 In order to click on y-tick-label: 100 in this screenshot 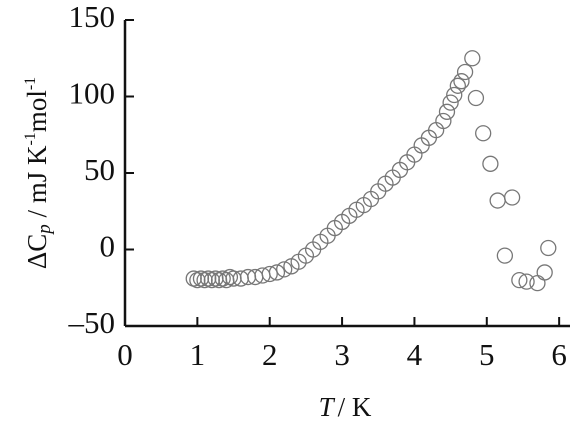, I will do `click(92, 93)`.